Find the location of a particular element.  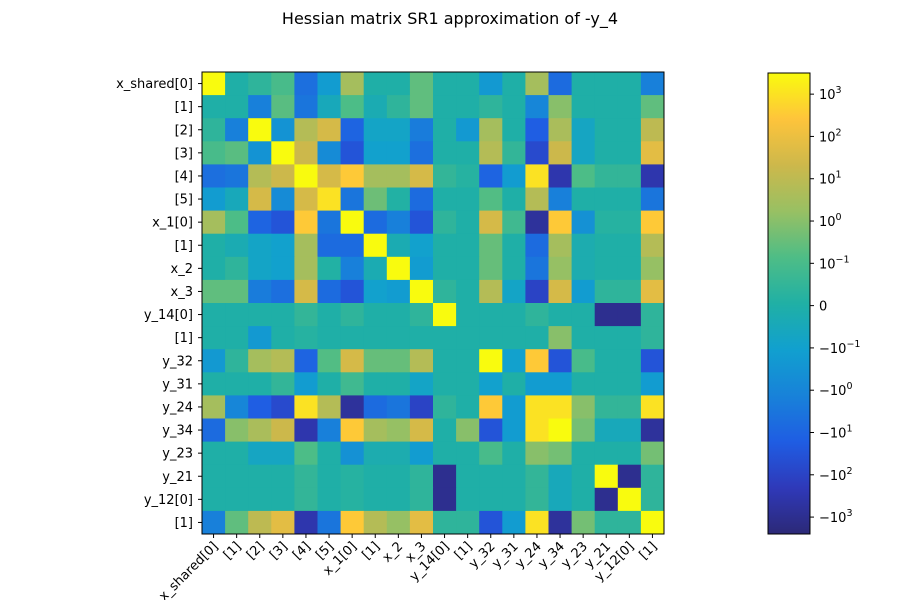

colorbar-tick-label: 10⁻¹ is located at coordinates (834, 263).